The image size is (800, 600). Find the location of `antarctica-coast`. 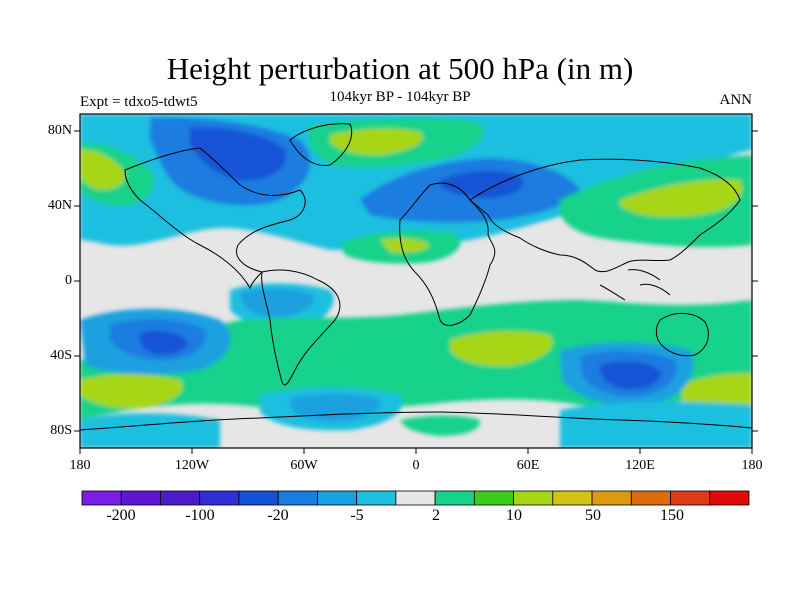

antarctica-coast is located at coordinates (416, 421).